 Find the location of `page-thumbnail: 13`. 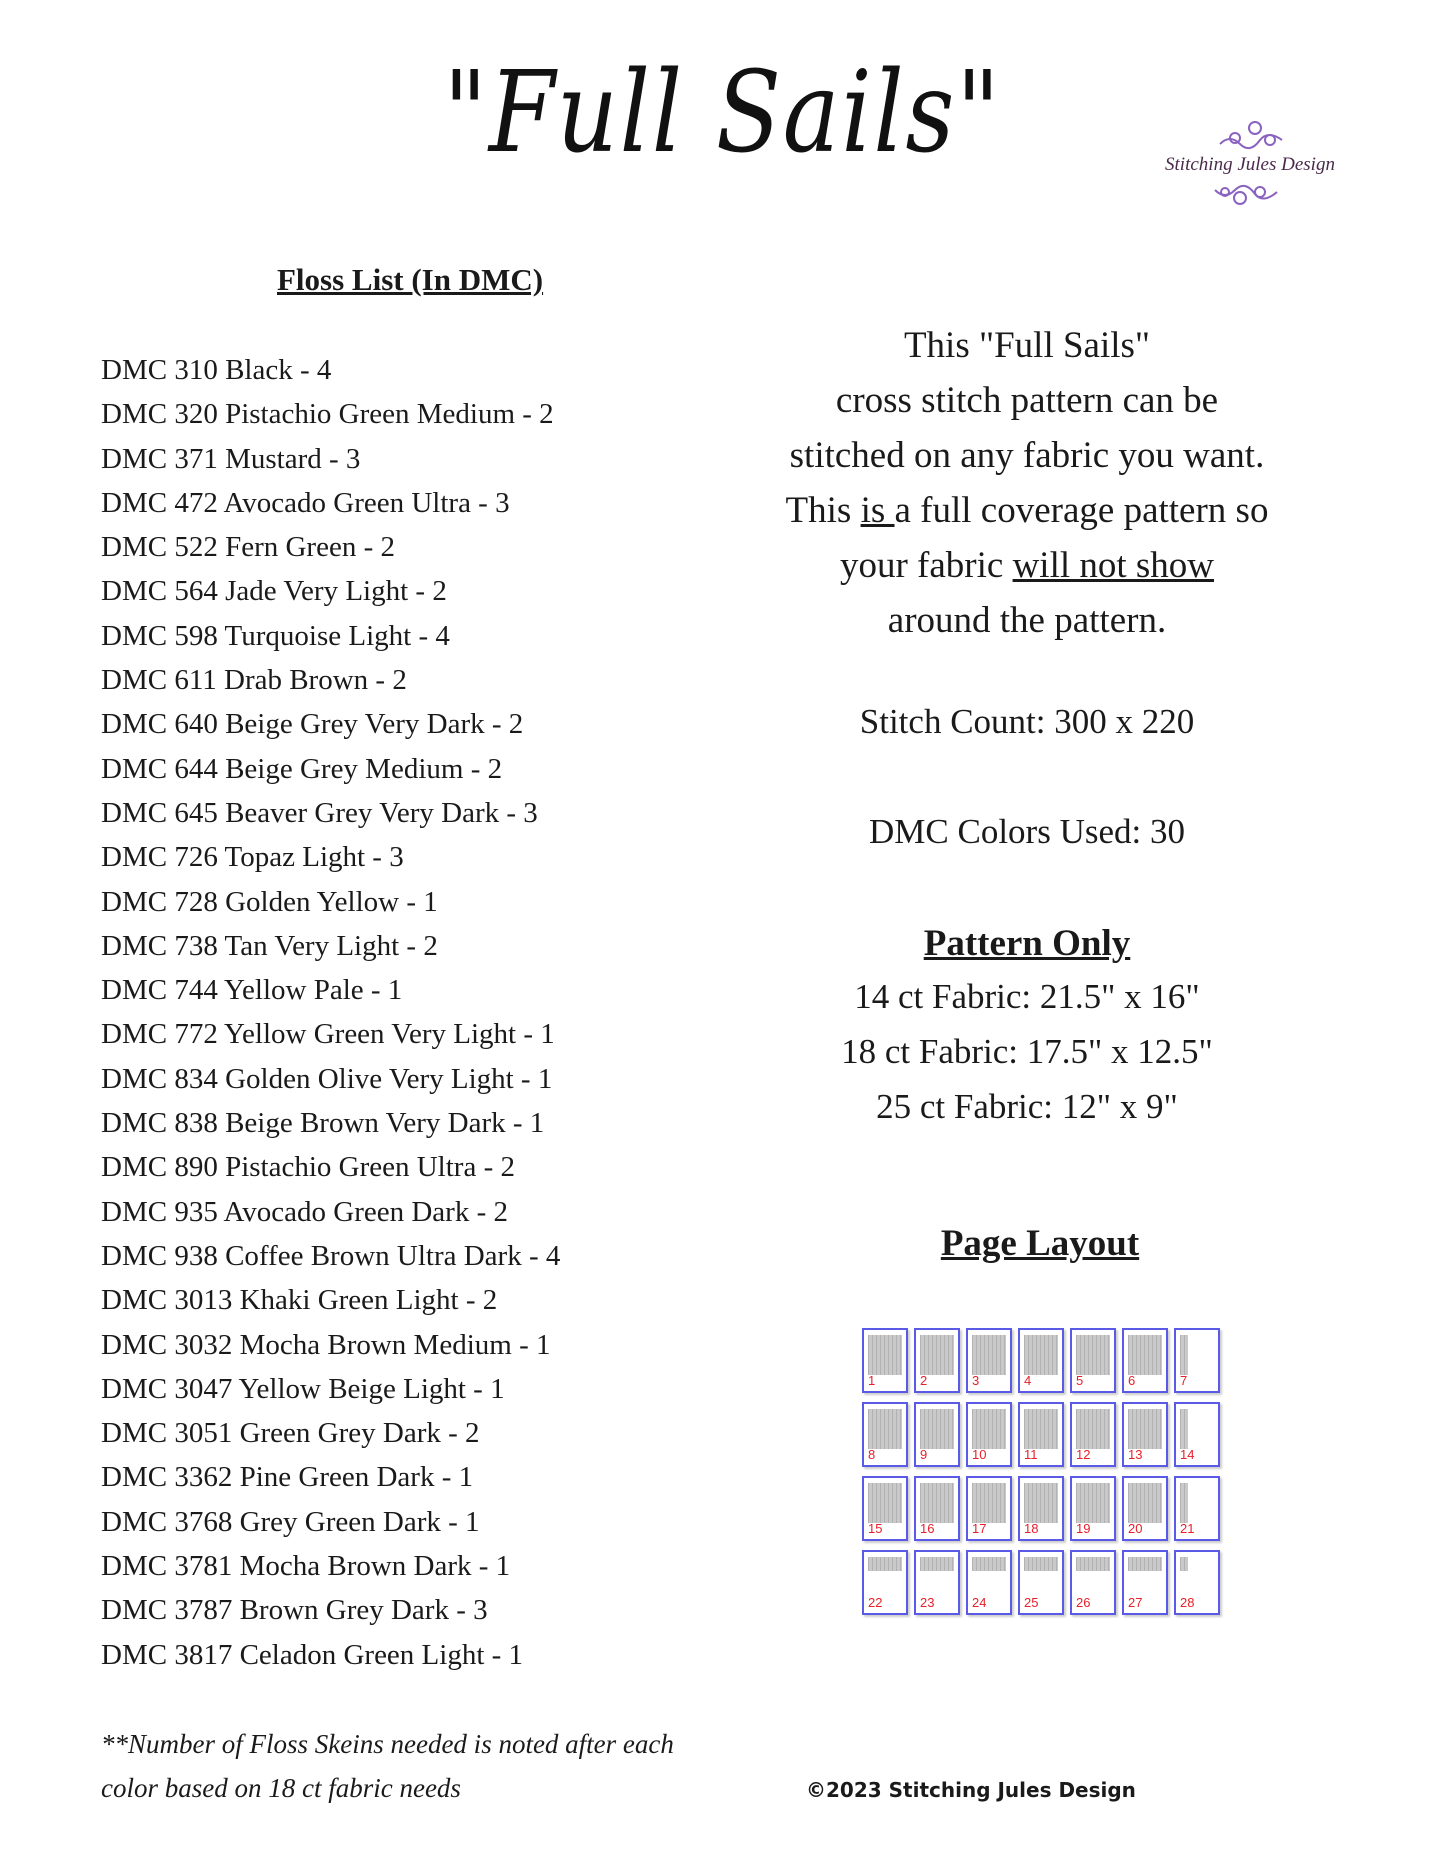

page-thumbnail: 13 is located at coordinates (1145, 1434).